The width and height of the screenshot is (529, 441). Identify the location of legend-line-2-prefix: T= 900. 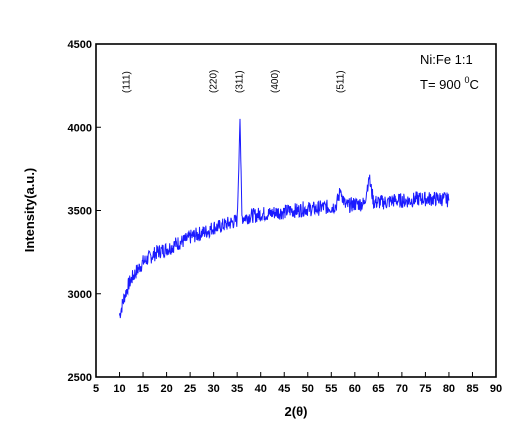
(442, 84).